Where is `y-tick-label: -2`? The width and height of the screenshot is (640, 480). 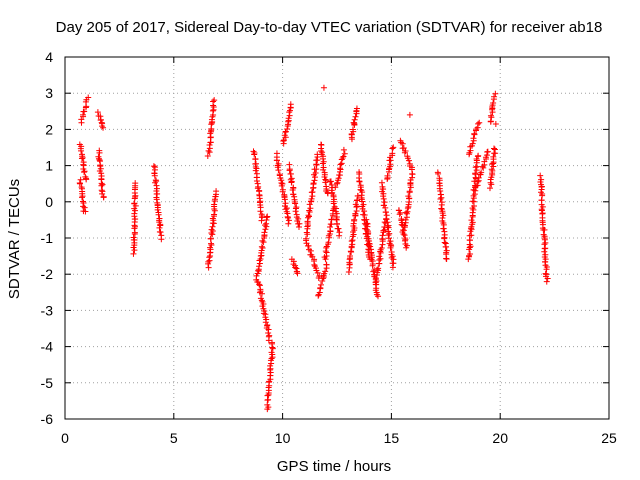
y-tick-label: -2 is located at coordinates (47, 274).